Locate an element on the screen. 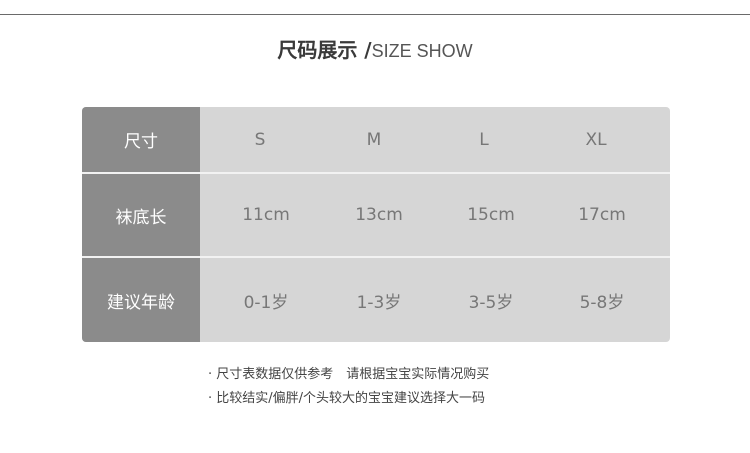 The width and height of the screenshot is (750, 453). cell: XL is located at coordinates (596, 139).